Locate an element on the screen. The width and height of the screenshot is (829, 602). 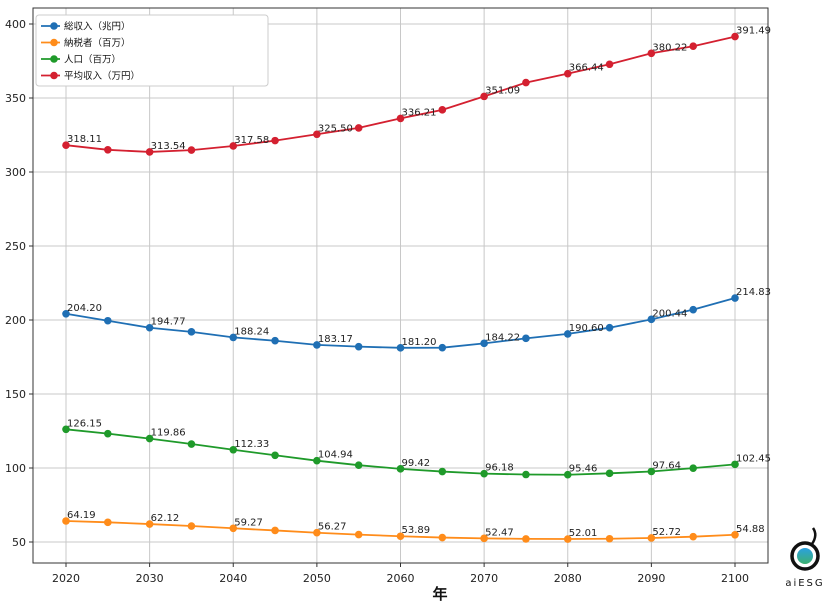
data-label: 313.54 is located at coordinates (168, 146).